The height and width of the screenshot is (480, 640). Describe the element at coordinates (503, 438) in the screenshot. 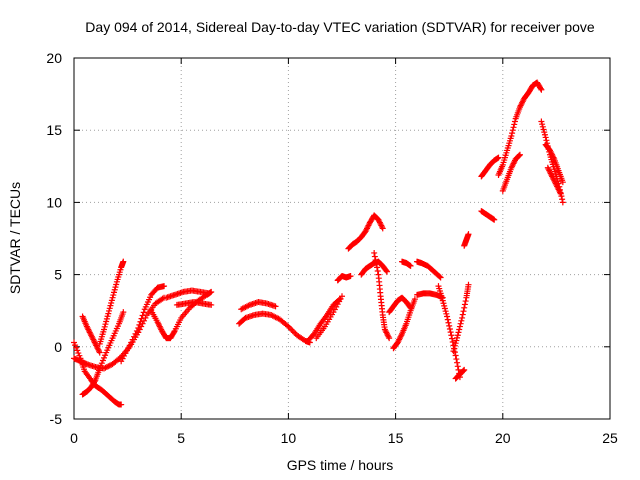

I see `x-tick-label: 20` at that location.